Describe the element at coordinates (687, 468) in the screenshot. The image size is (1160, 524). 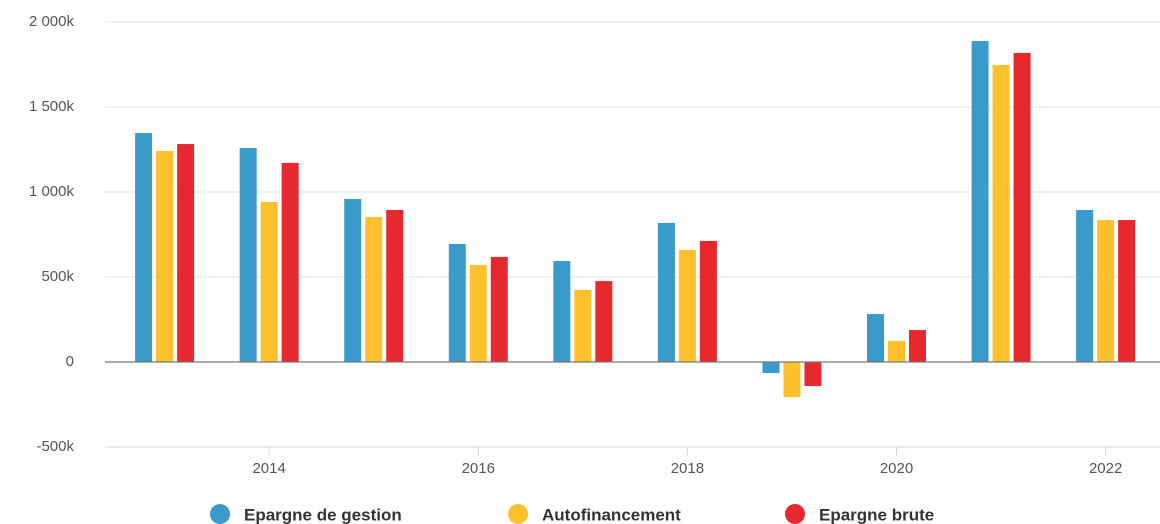
I see `x-tick-label: 2018` at that location.